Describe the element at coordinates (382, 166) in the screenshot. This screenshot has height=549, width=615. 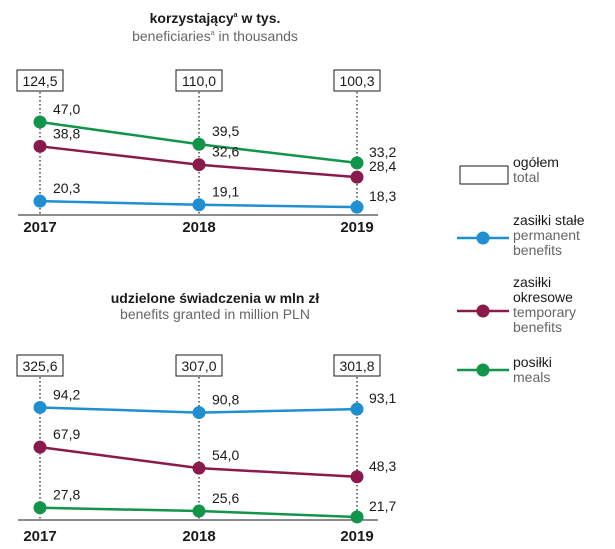
I see `data-label-temporary: 28,4` at that location.